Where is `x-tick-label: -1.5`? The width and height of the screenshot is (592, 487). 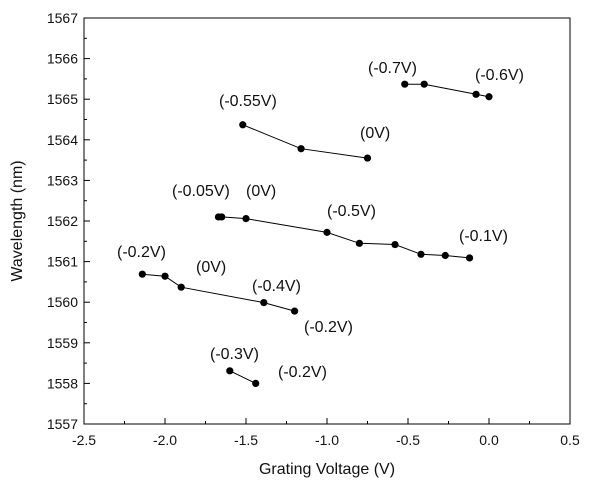 x-tick-label: -1.5 is located at coordinates (246, 440).